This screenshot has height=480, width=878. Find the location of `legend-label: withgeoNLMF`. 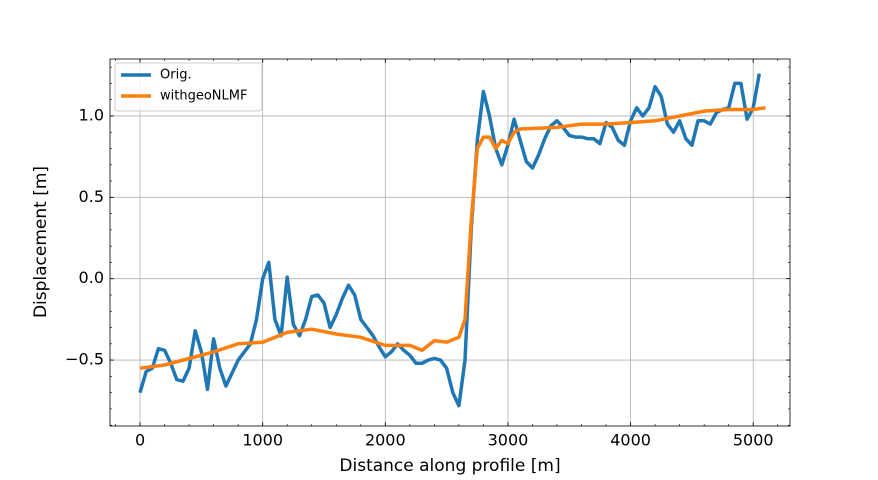

legend-label: withgeoNLMF is located at coordinates (203, 96).